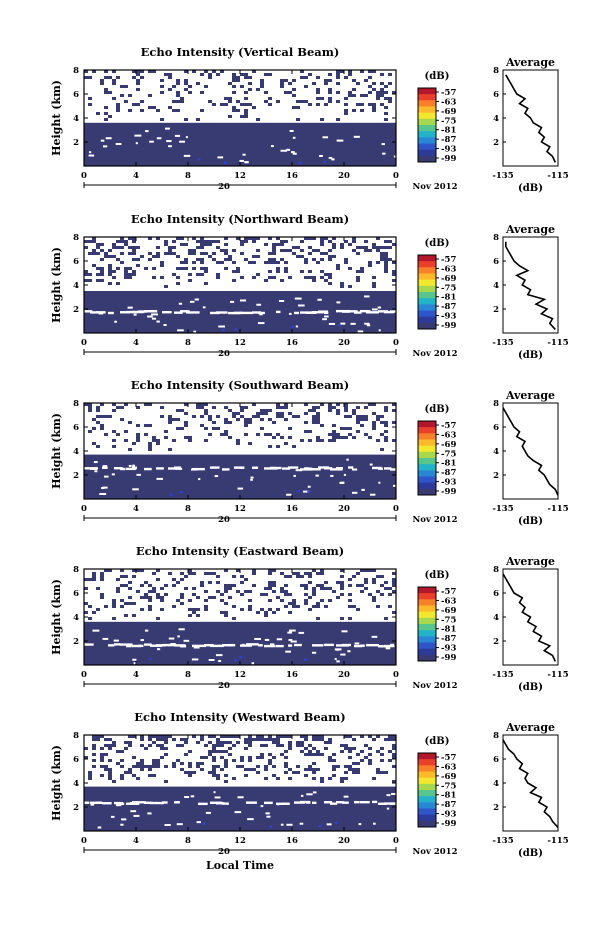 The width and height of the screenshot is (614, 929). Describe the element at coordinates (240, 808) in the screenshot. I see `dense-echo-layer` at that location.